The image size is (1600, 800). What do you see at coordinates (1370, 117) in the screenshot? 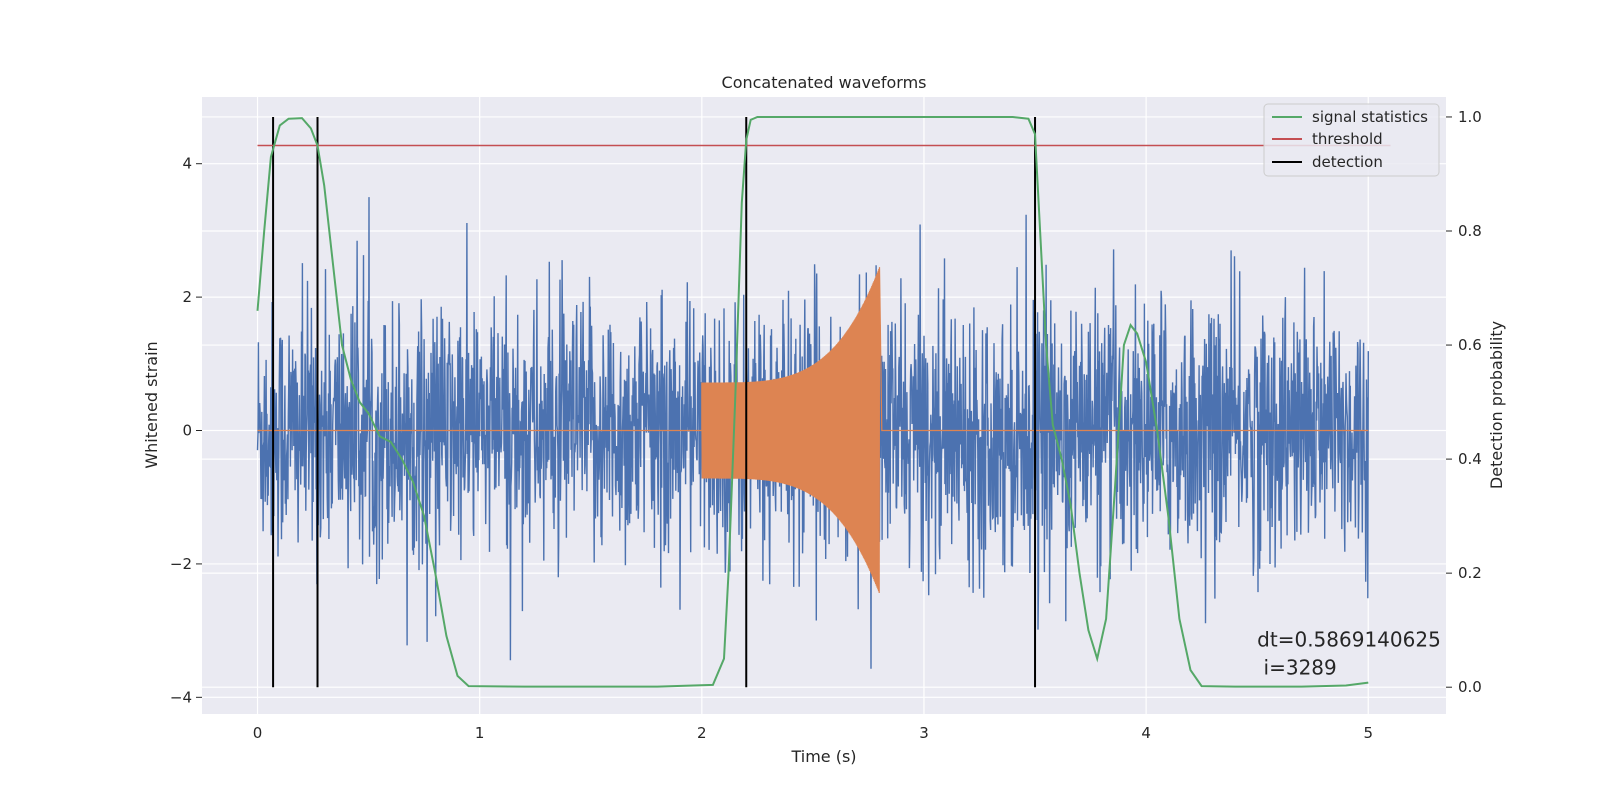
I see `legend-label-signal-statistics: signal statistics` at bounding box center [1370, 117].